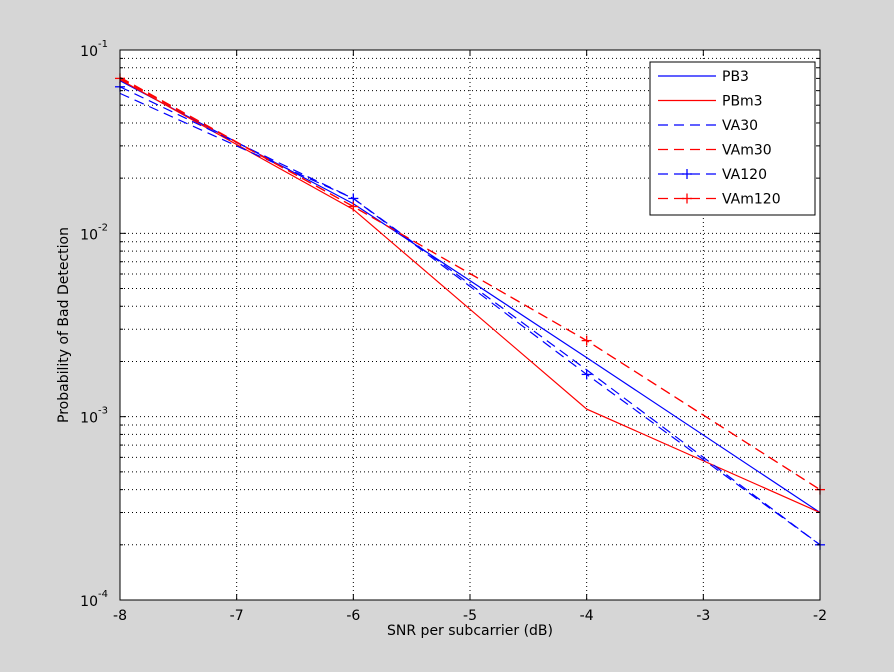 This screenshot has height=672, width=894. I want to click on y-tick-labels: 10-110-210-310-4, so click(94, 324).